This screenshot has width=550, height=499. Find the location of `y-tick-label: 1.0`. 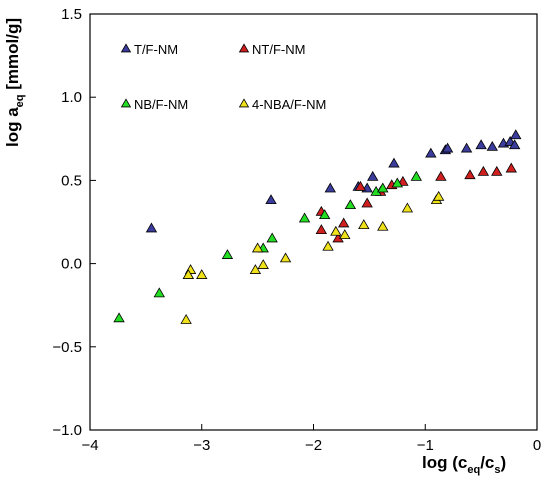

y-tick-label: 1.0 is located at coordinates (71, 97).